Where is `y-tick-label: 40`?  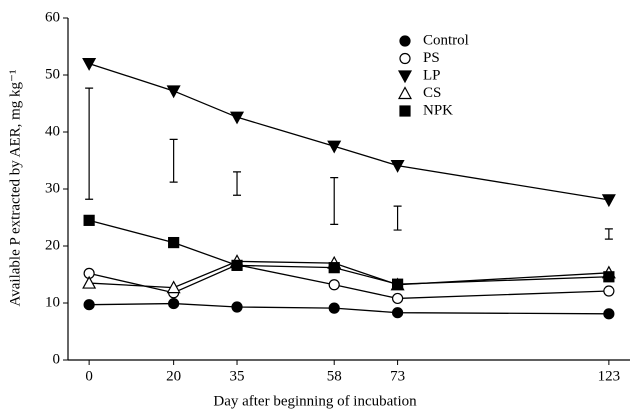 y-tick-label: 40 is located at coordinates (52, 131).